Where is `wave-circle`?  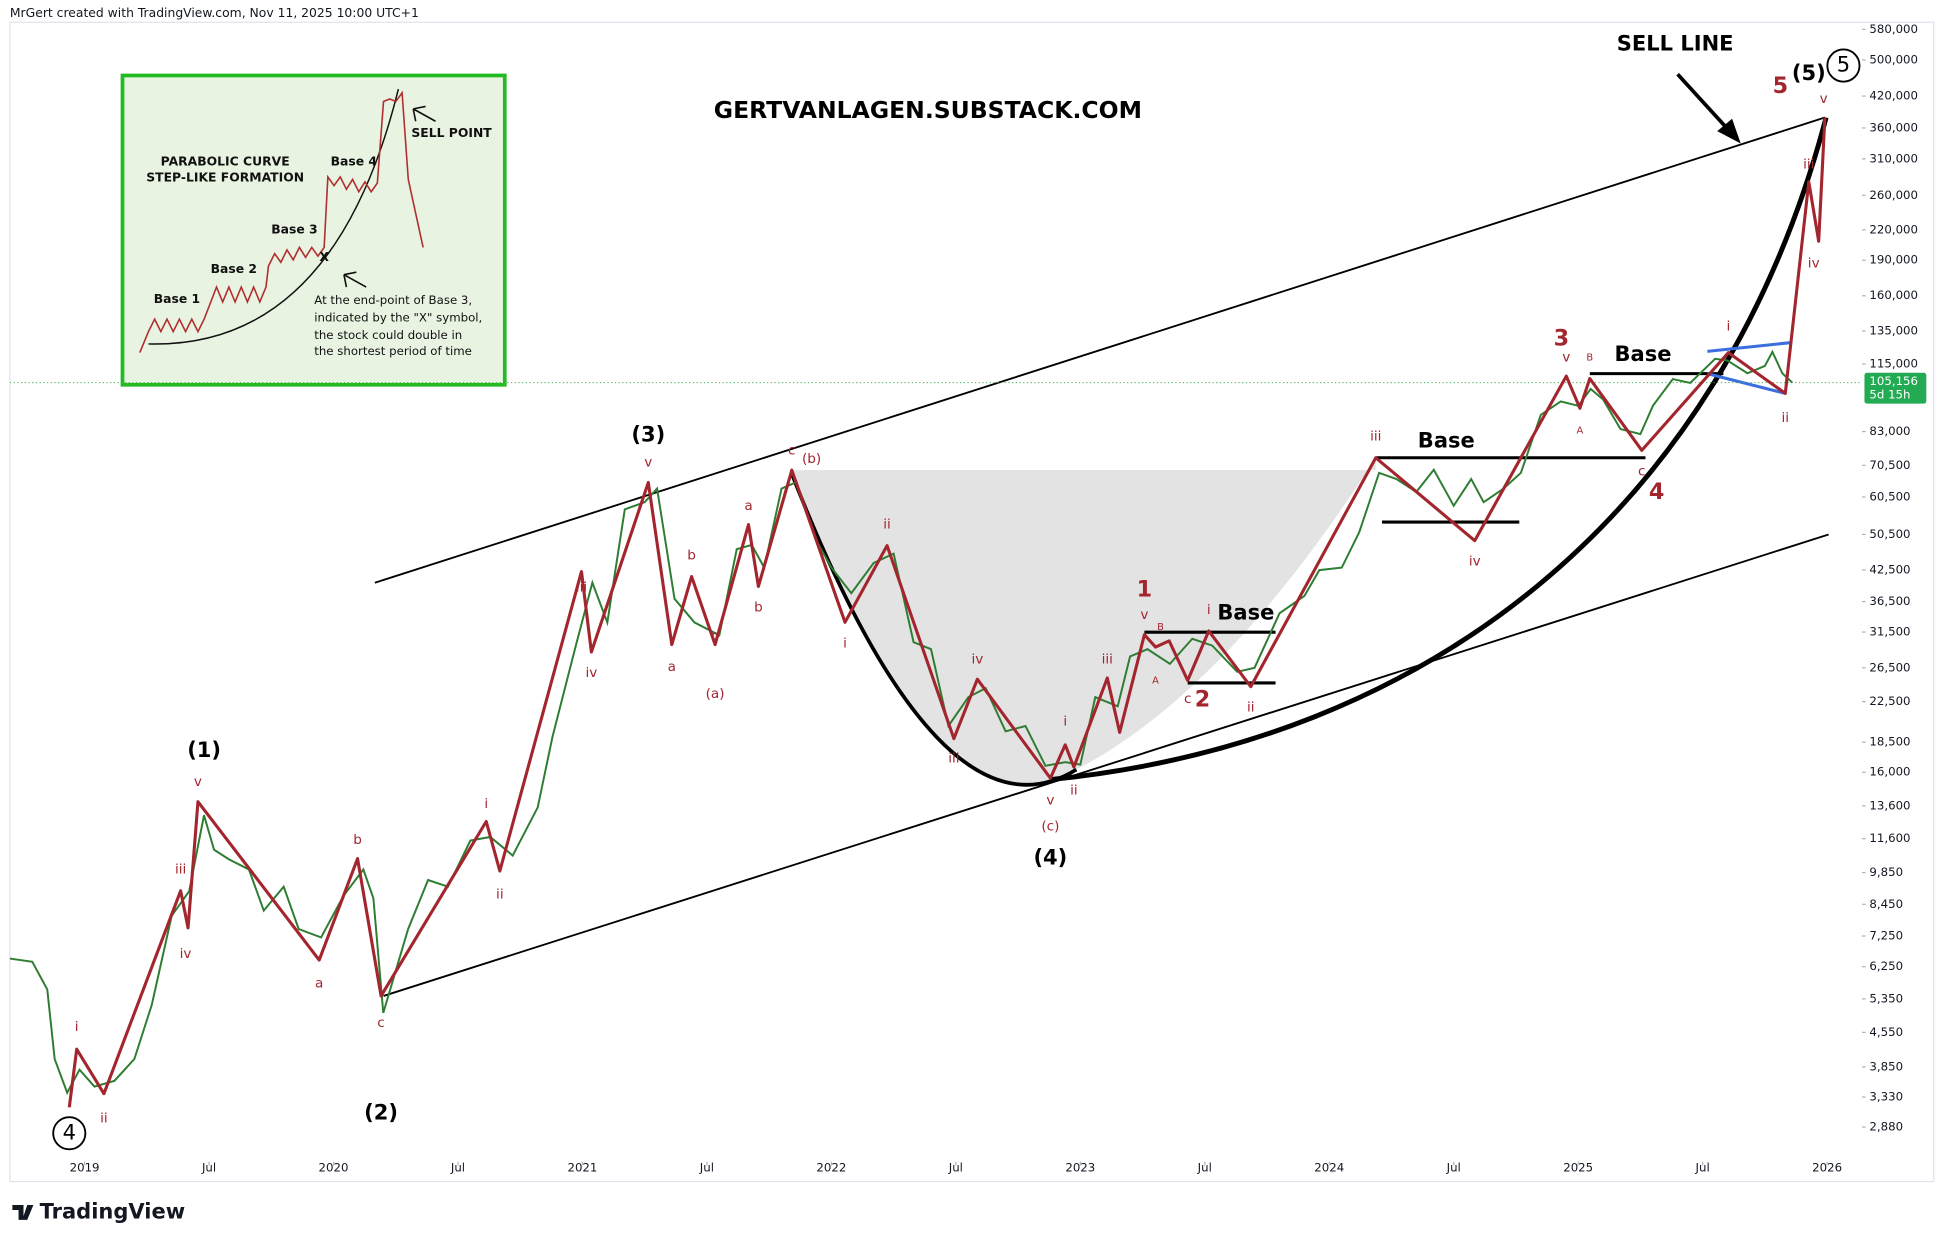 wave-circle is located at coordinates (69, 1133).